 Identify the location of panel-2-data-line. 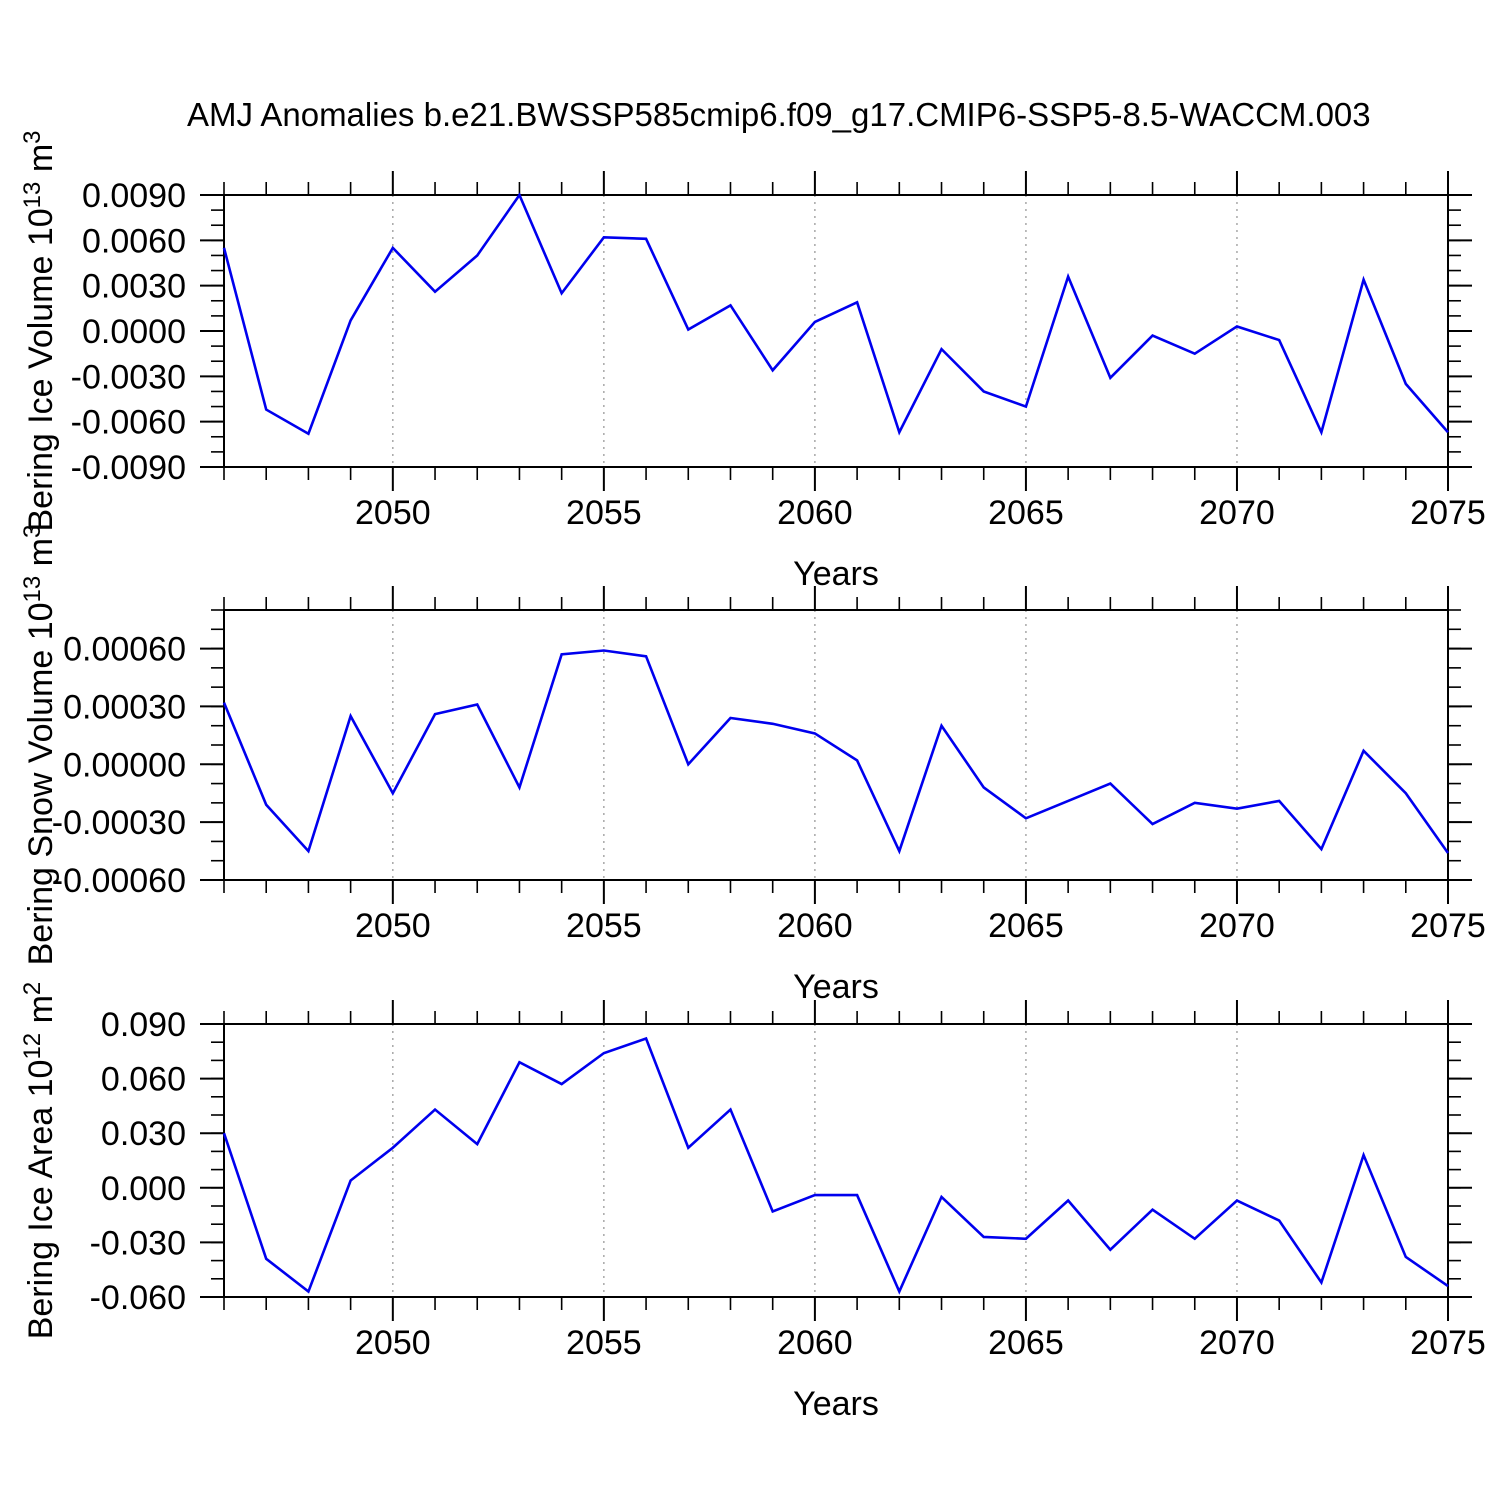
(836, 752).